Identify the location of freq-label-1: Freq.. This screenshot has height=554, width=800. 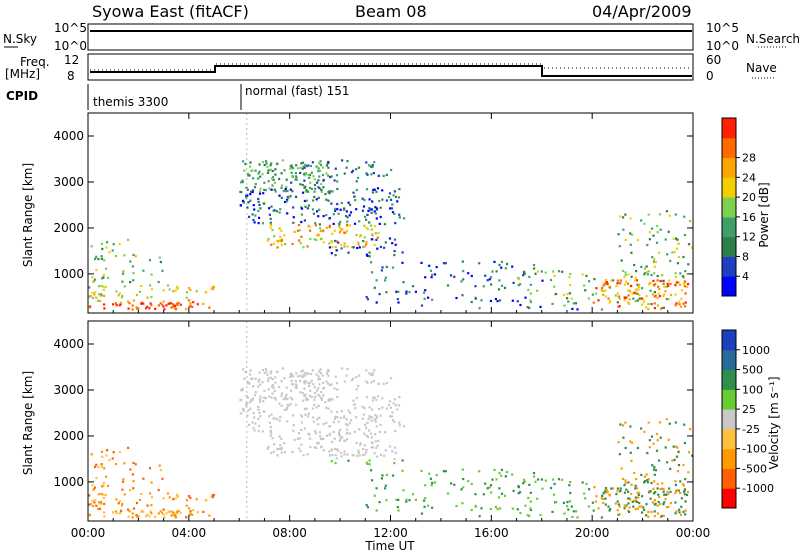
(35, 62).